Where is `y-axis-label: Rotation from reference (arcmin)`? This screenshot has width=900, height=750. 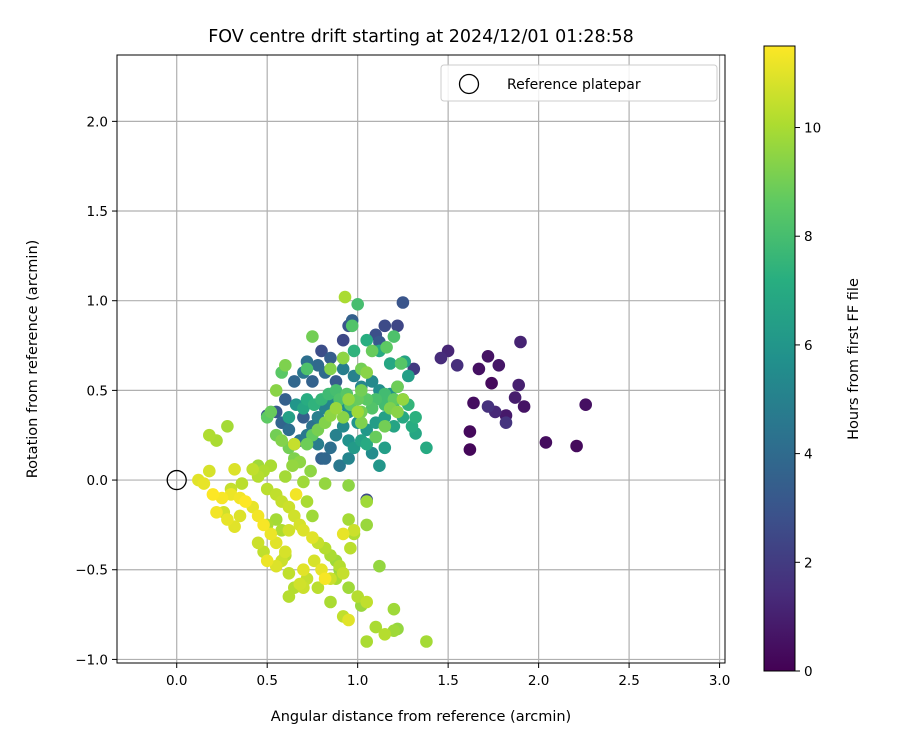
y-axis-label: Rotation from reference (arcmin) is located at coordinates (33, 359).